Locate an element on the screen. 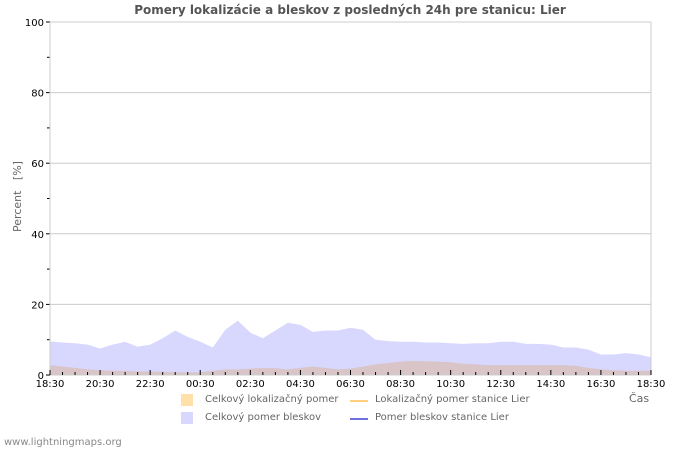 This screenshot has height=450, width=700. watermark: www.lightningmaps.org is located at coordinates (63, 442).